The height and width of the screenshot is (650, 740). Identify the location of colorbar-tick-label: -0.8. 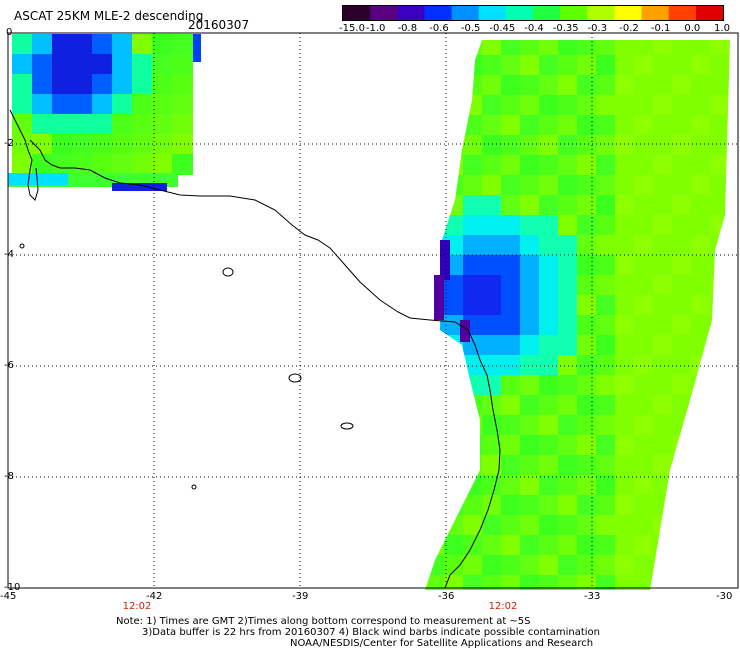
(407, 28).